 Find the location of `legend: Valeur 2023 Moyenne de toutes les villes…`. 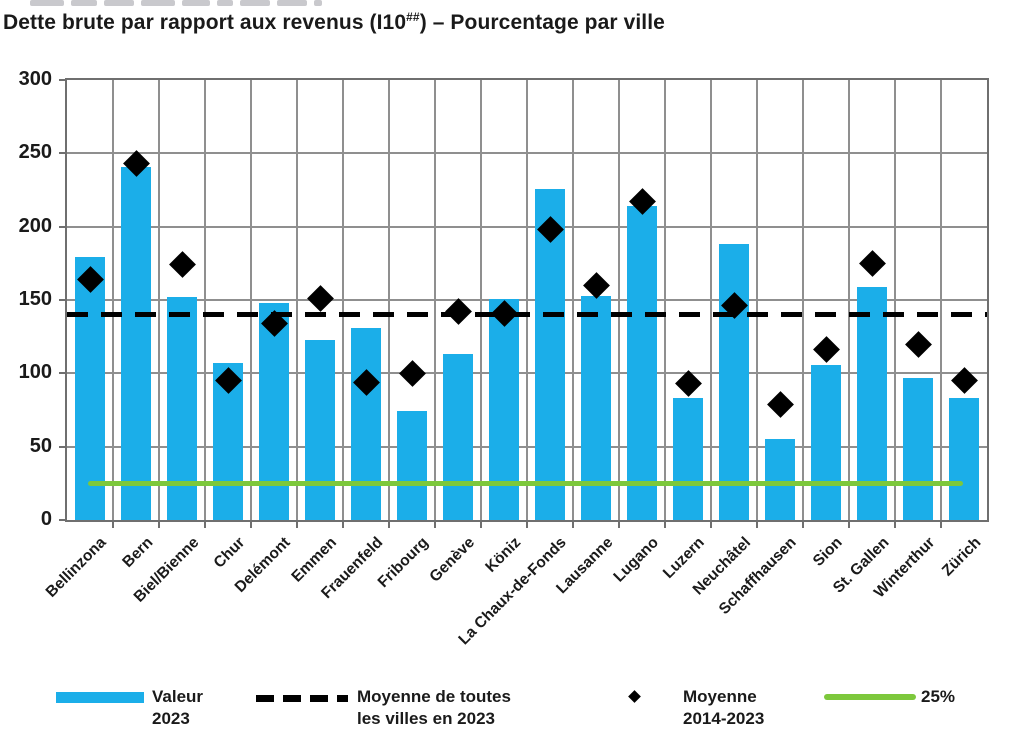

legend: Valeur 2023 Moyenne de toutes les villes… is located at coordinates (511, 713).